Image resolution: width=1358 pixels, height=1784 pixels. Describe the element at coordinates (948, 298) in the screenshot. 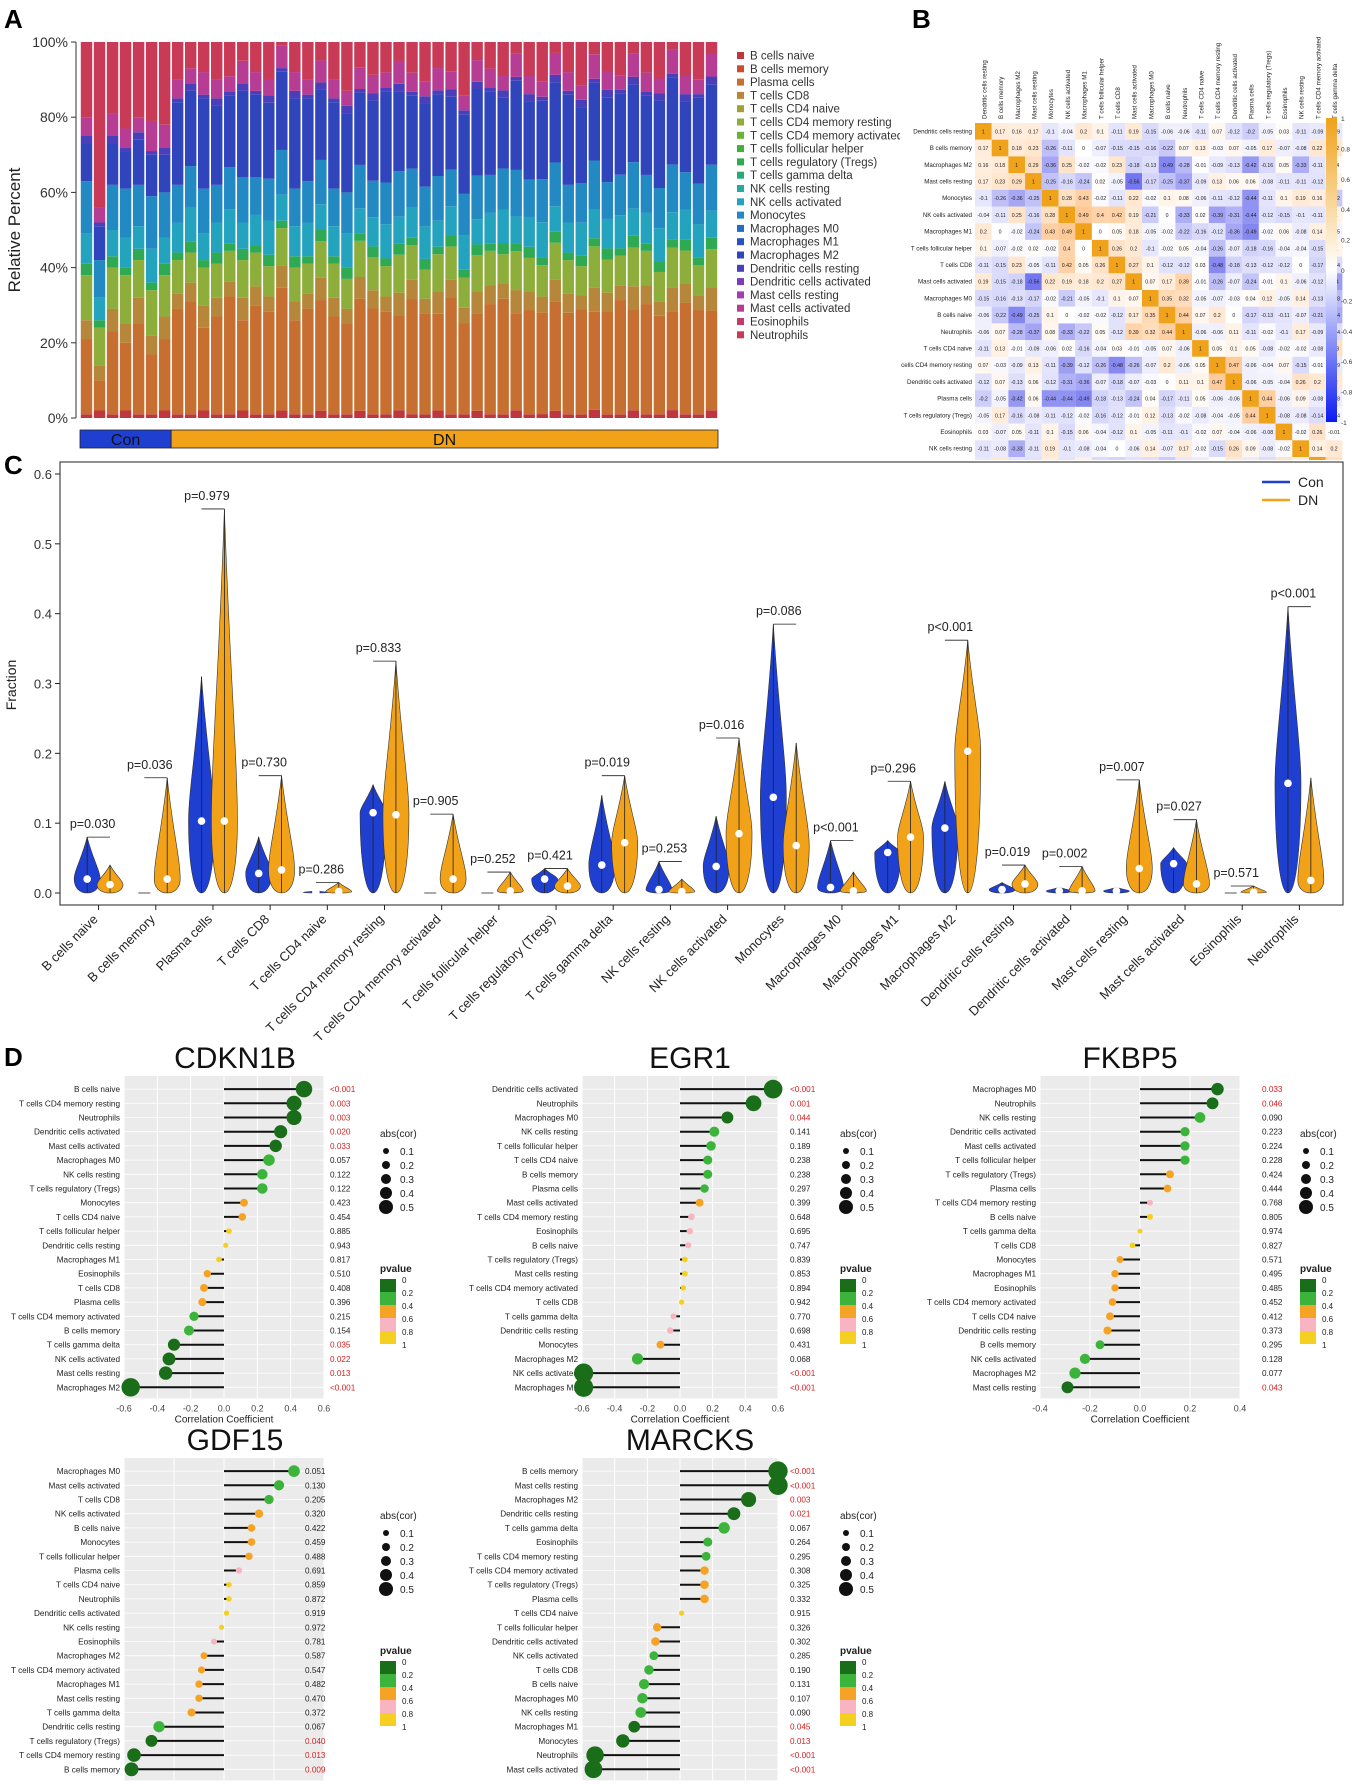

I see `row-label: Macrophages M0` at that location.